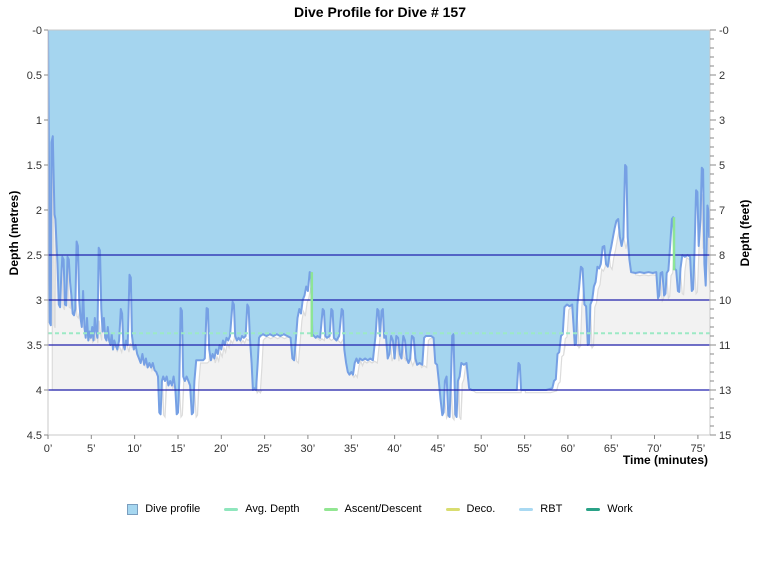 This screenshot has width=760, height=580. Describe the element at coordinates (133, 509) in the screenshot. I see `legend-swatch-square` at that location.